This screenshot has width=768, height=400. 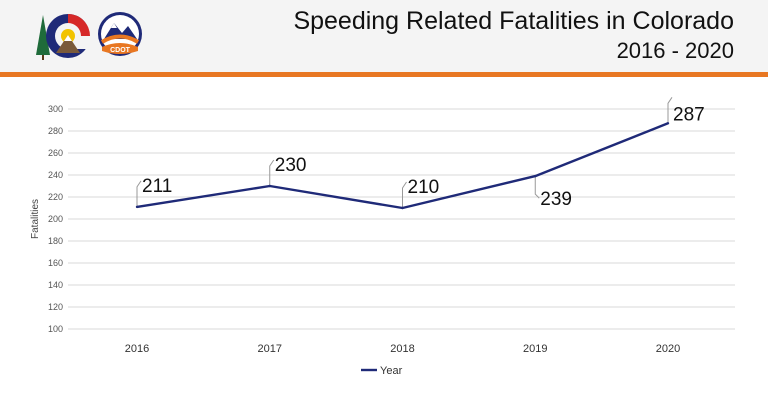 What do you see at coordinates (55, 241) in the screenshot?
I see `y-tick-label: 180` at bounding box center [55, 241].